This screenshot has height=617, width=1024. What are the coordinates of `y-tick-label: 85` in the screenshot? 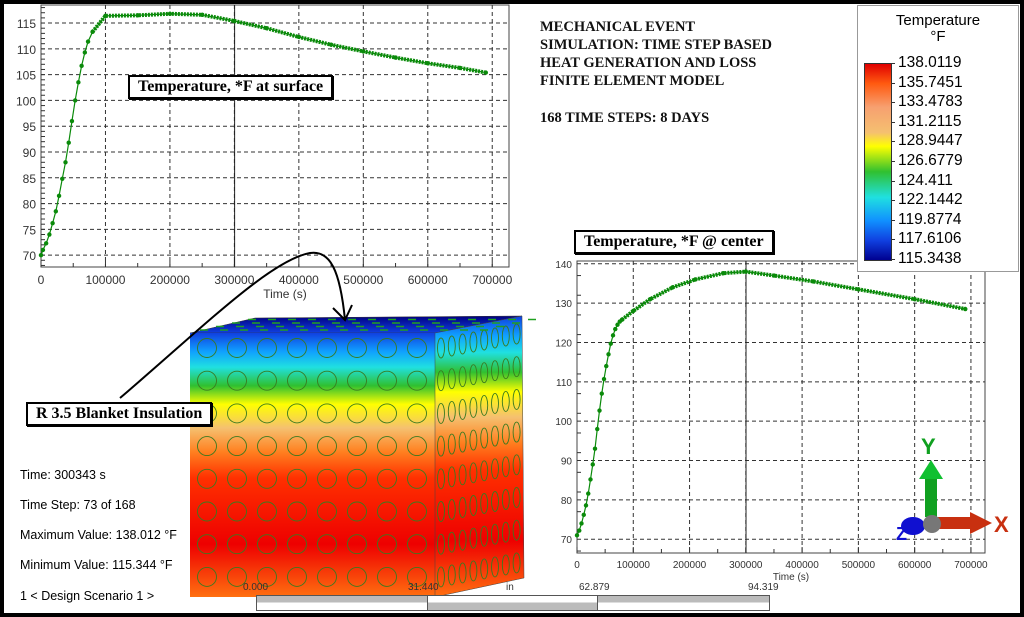 It's located at (30, 179).